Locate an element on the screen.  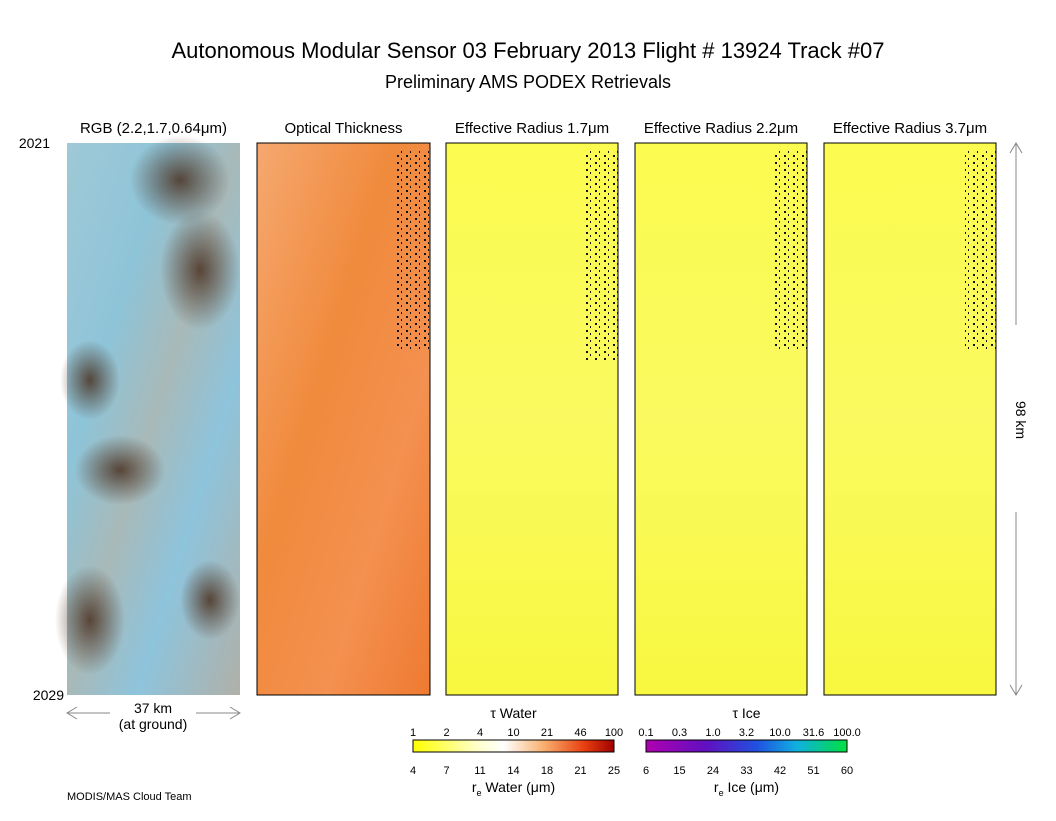
colorbar-bottom-tick: 14 is located at coordinates (513, 771).